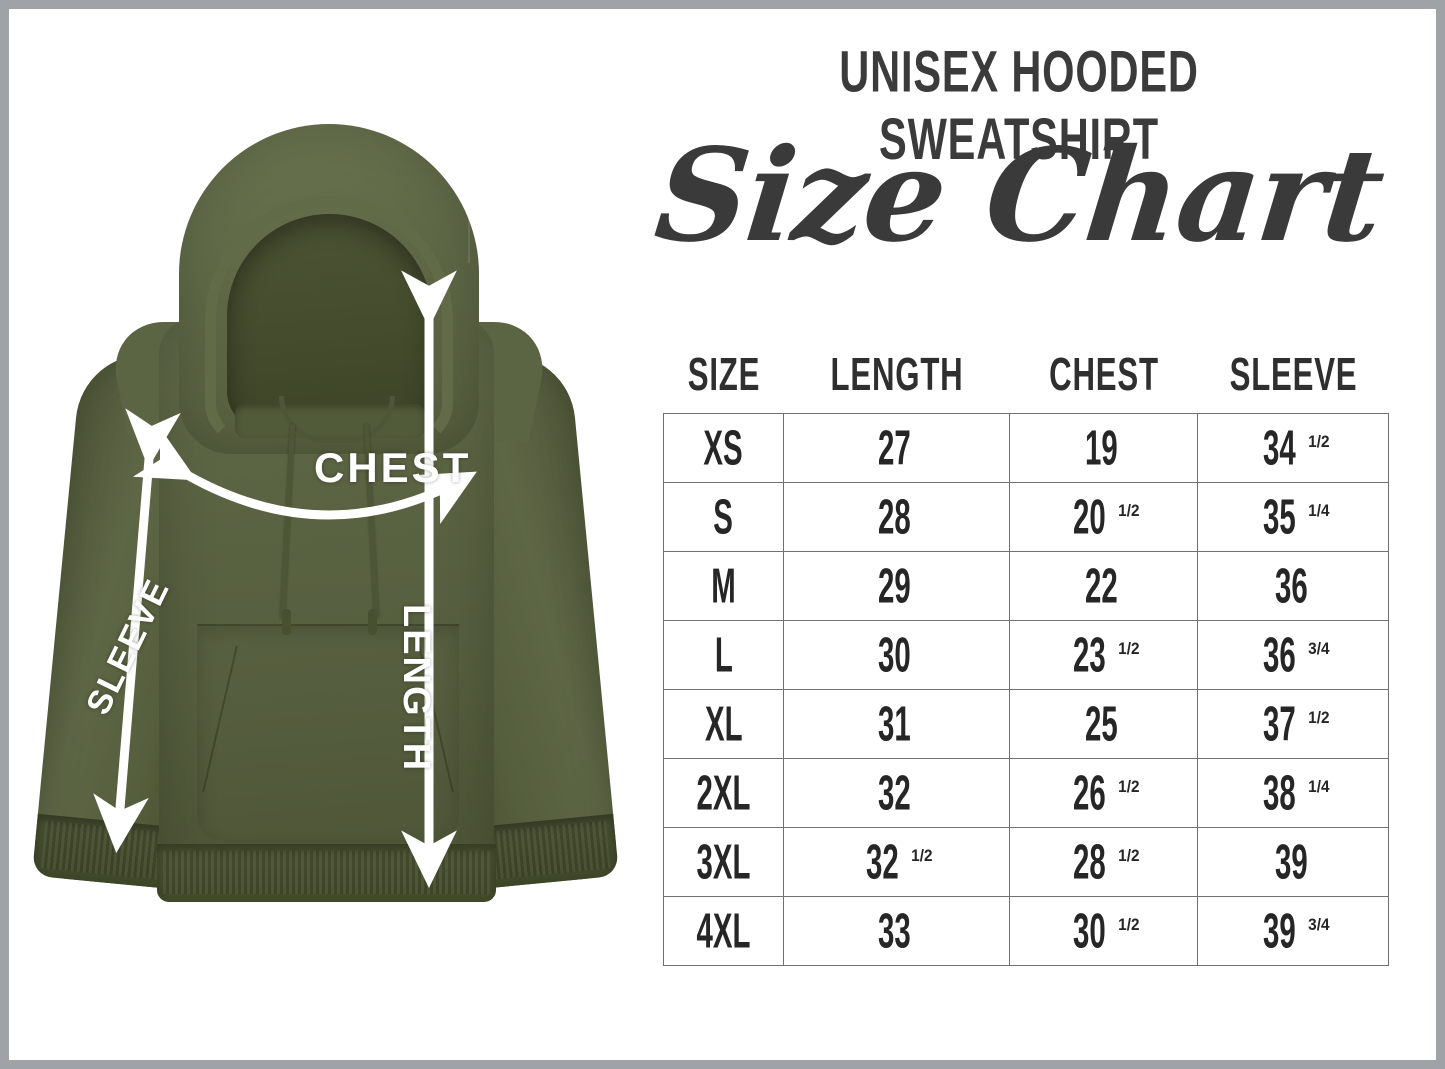  What do you see at coordinates (1026, 382) in the screenshot?
I see `table-header-row: SIZE LENGTH CHEST SLEEVE` at bounding box center [1026, 382].